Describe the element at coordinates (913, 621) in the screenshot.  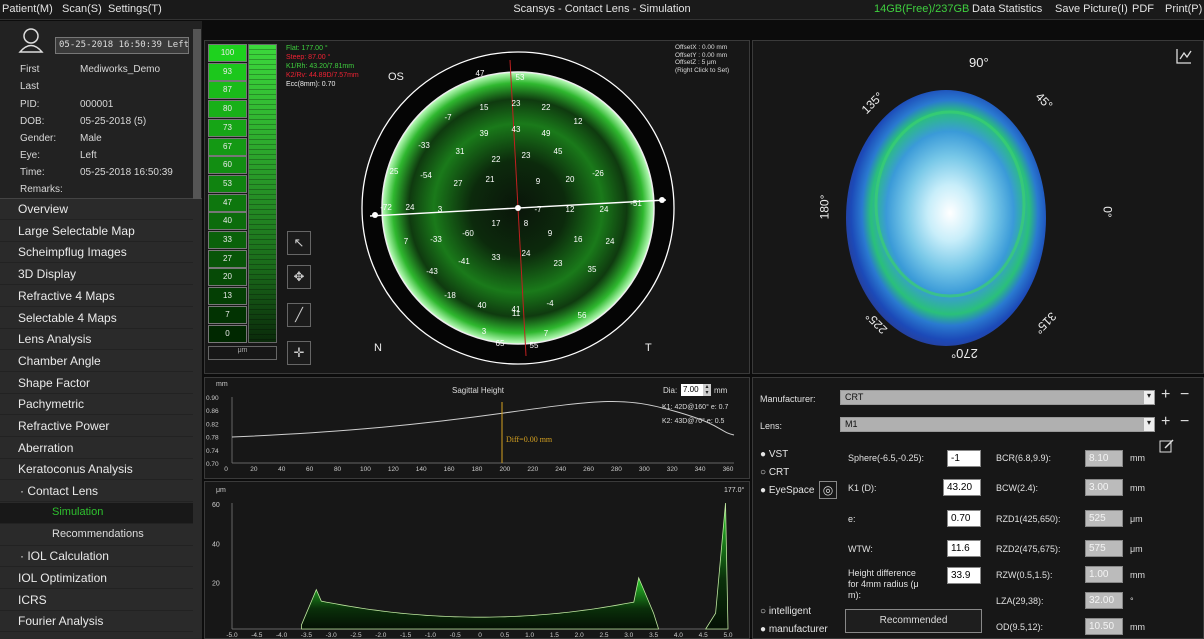
I see `recommended-button: Recommended` at that location.